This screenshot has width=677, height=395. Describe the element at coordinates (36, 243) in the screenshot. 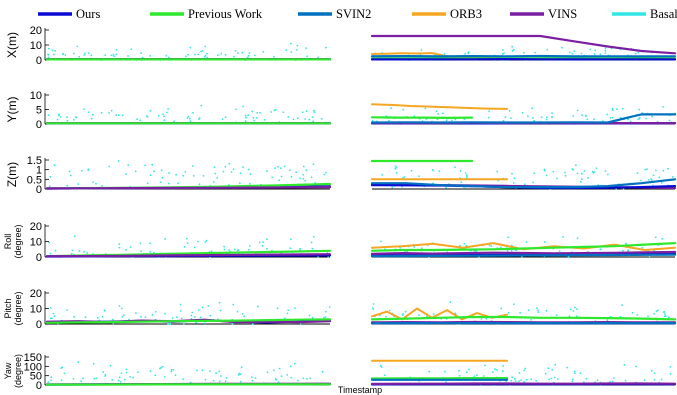

I see `y-tick-label-roll: 10` at that location.